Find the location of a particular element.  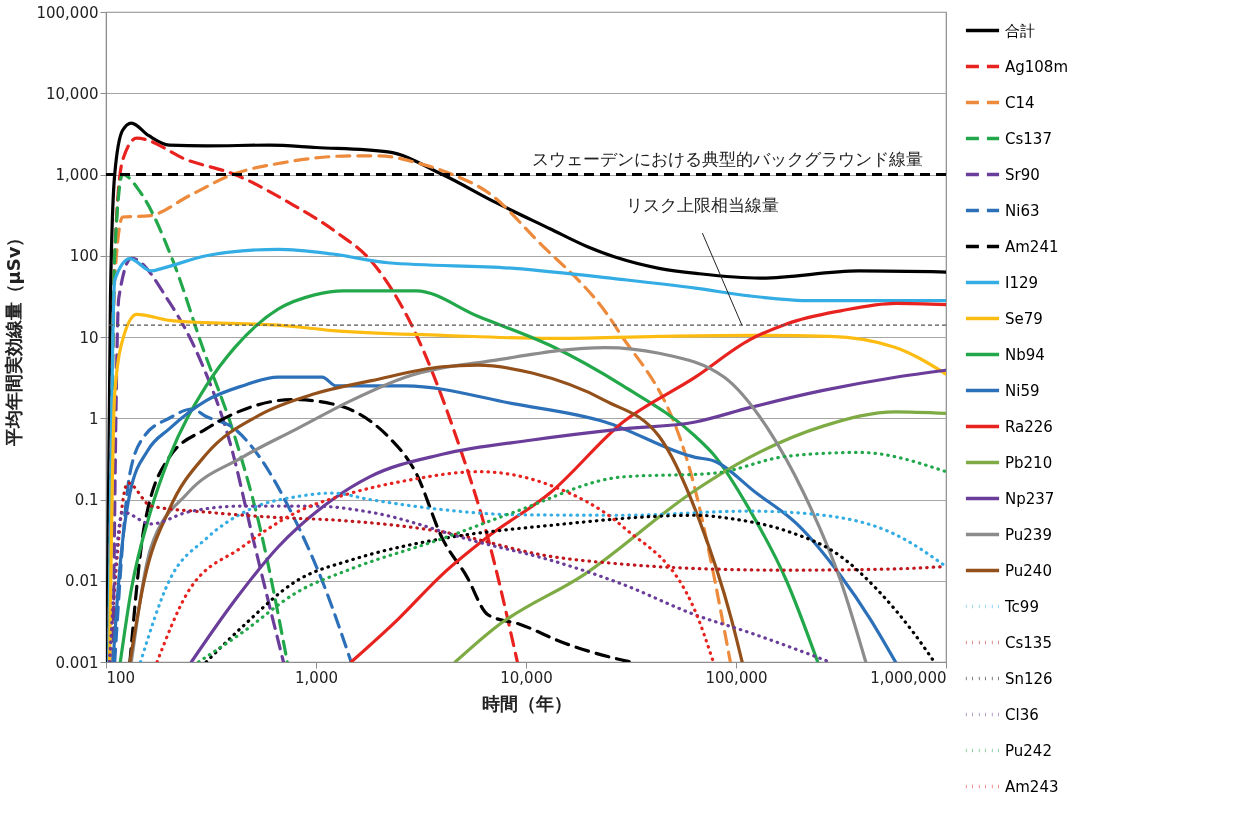

y-tick-label: 0.1 is located at coordinates (86, 500).